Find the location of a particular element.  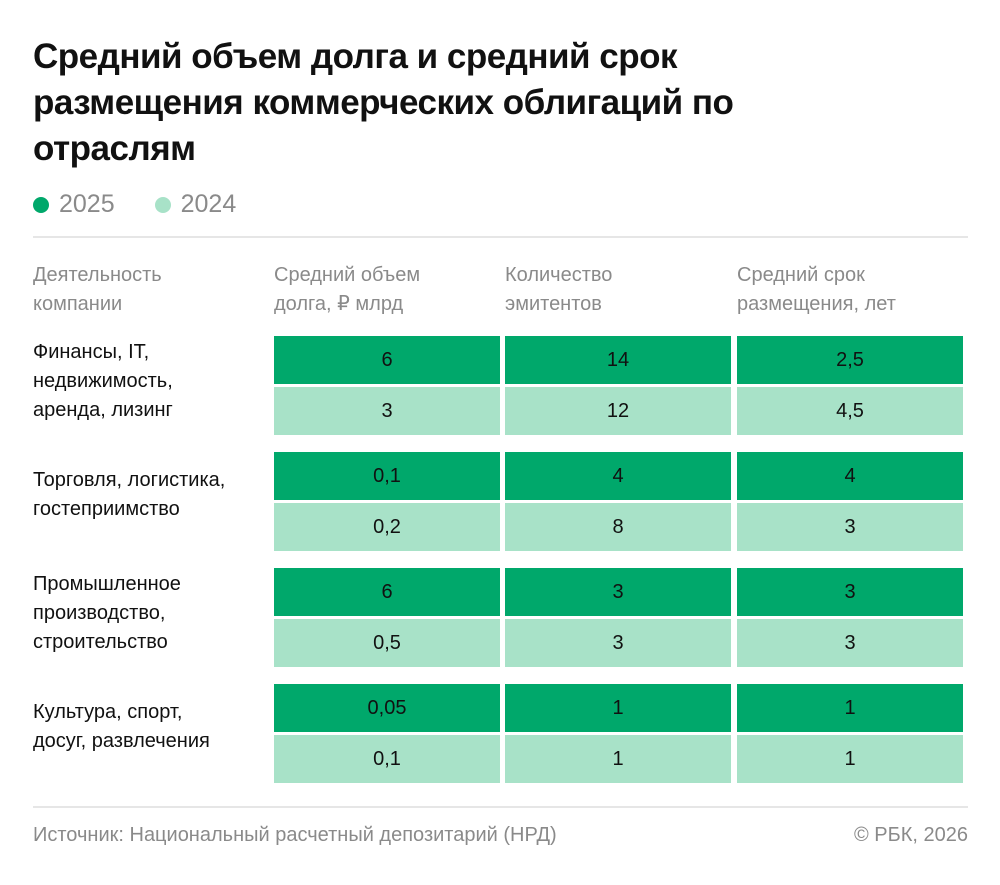

category-label: Культура, спорт, досуг, развлечения is located at coordinates (121, 726).